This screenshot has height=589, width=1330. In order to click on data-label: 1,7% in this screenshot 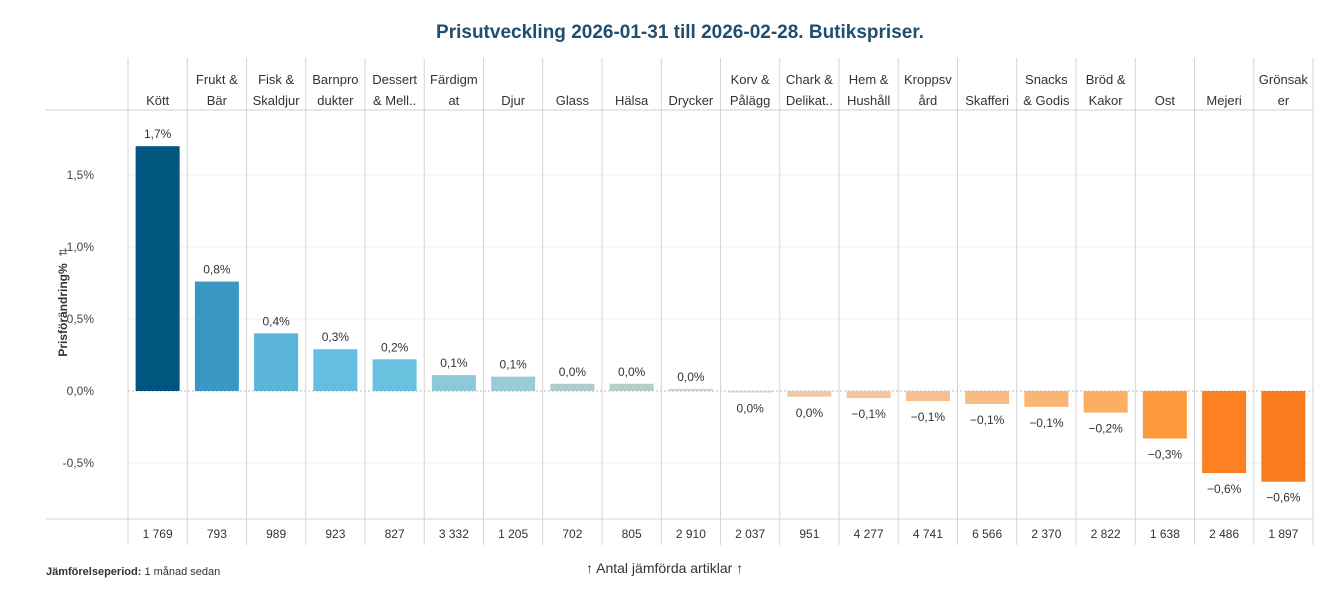, I will do `click(158, 134)`.